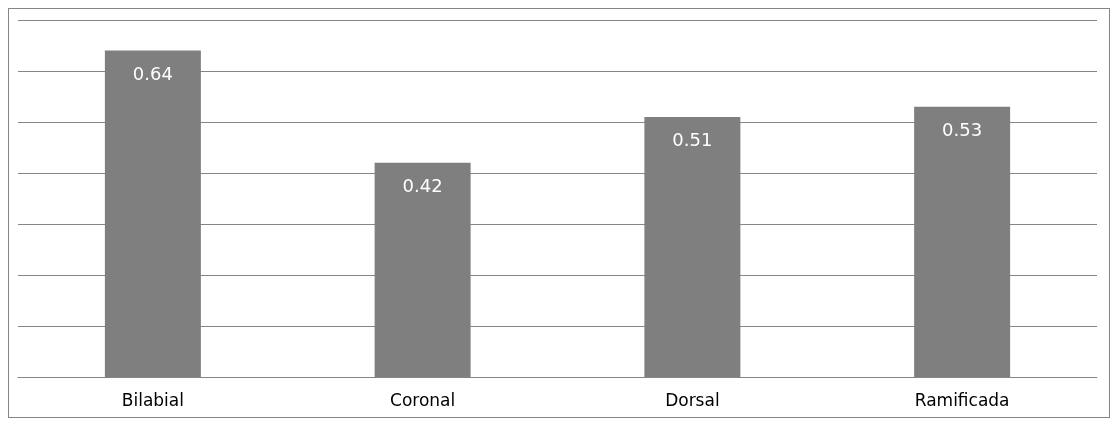 This screenshot has width=1118, height=424. What do you see at coordinates (423, 399) in the screenshot?
I see `x-tick-label: Coronal` at bounding box center [423, 399].